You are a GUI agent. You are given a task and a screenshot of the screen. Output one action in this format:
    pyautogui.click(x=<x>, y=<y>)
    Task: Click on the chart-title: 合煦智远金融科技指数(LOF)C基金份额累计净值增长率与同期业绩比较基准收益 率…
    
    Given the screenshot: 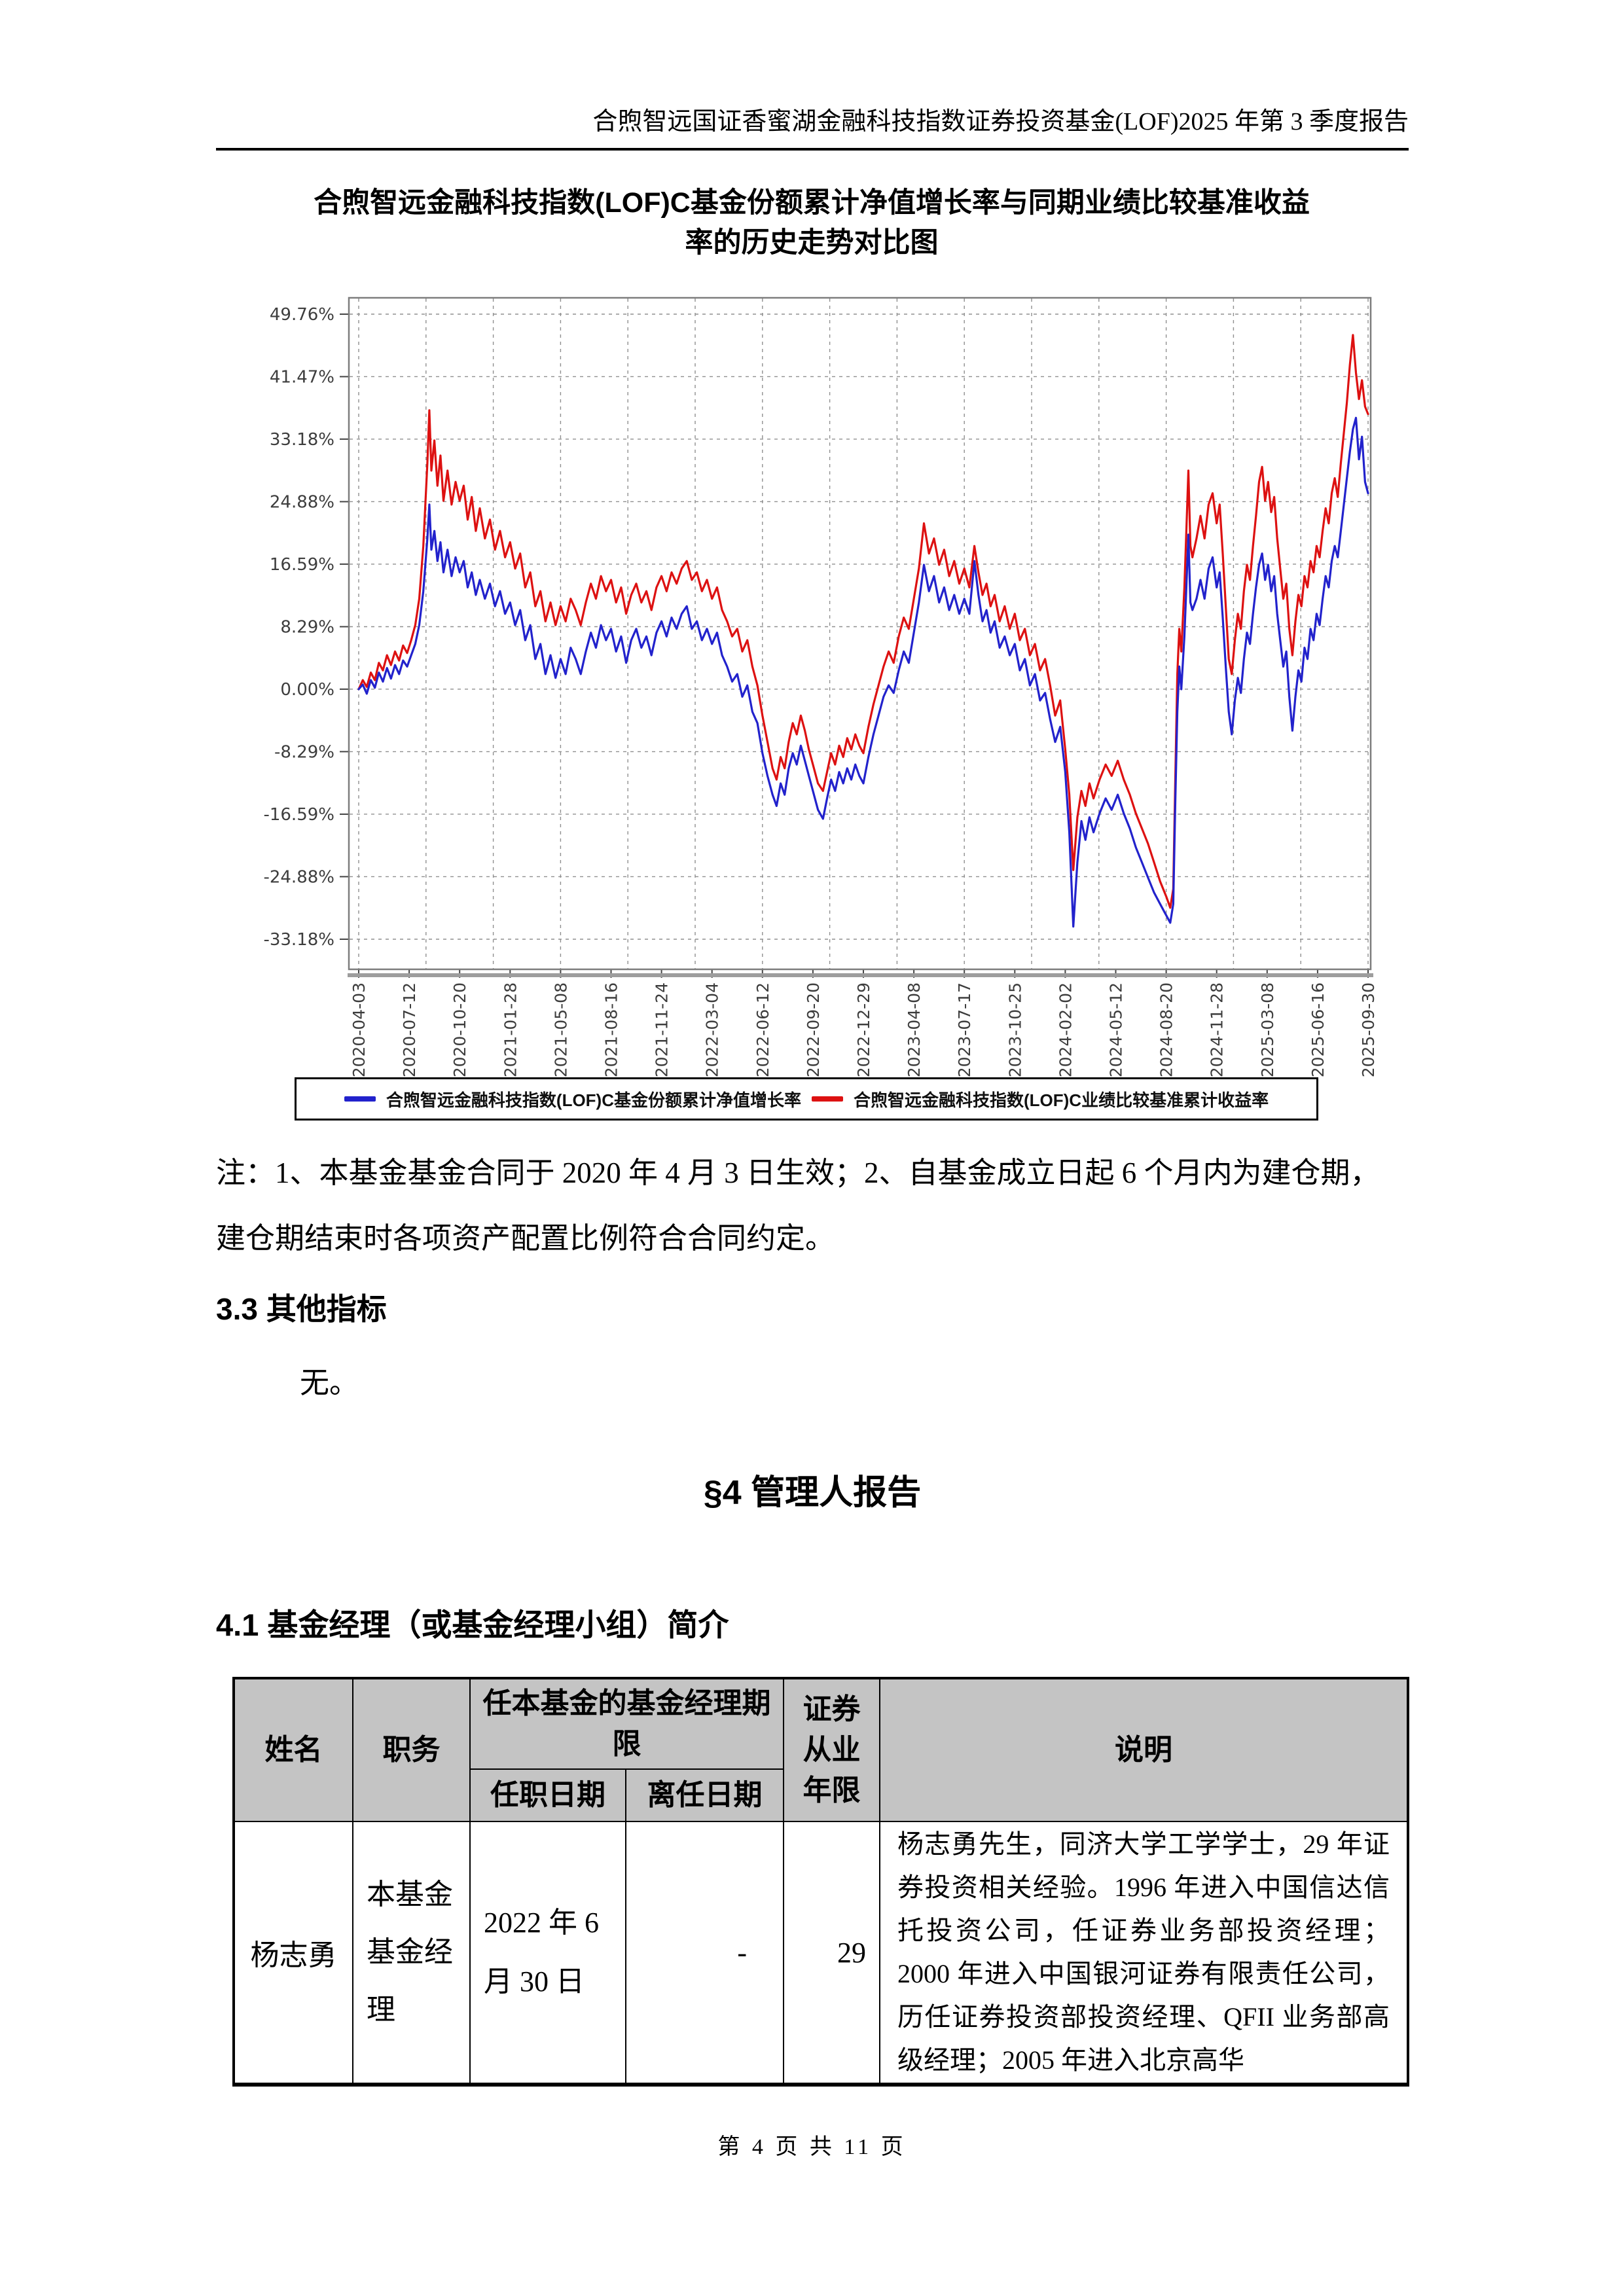 What is the action you would take?
    pyautogui.click(x=812, y=223)
    